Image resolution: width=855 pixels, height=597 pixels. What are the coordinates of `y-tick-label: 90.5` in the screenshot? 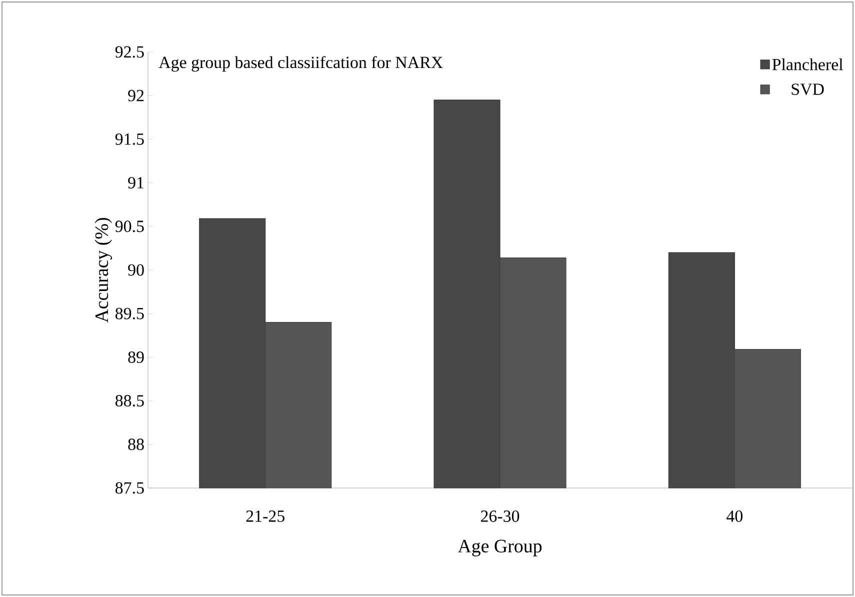 It's located at (129, 226).